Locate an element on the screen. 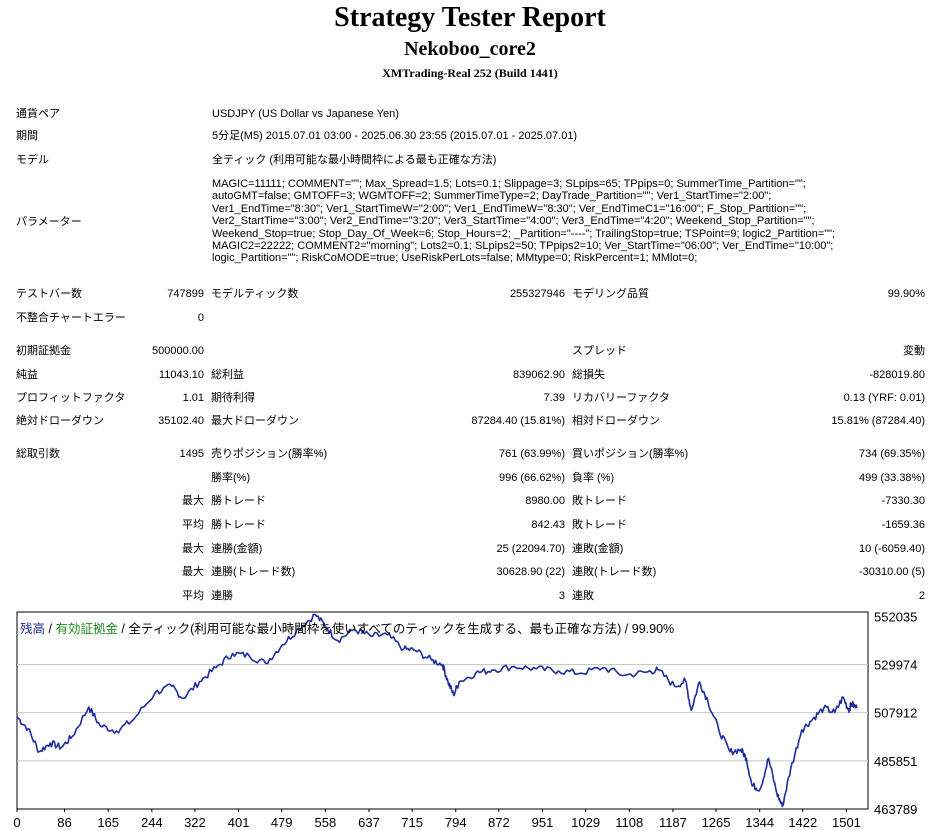 The height and width of the screenshot is (830, 940). payoff-value: 7.39 is located at coordinates (554, 398).